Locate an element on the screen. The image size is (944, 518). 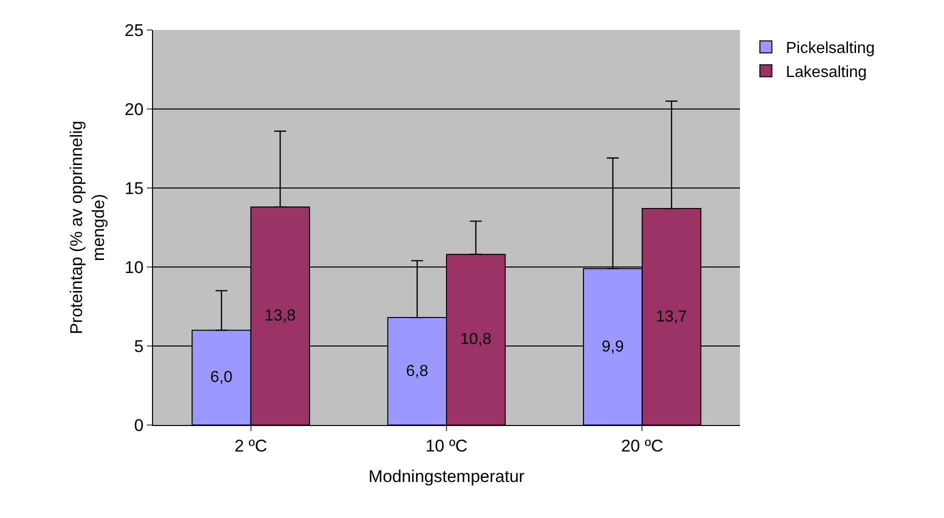
data-label: 6,8 is located at coordinates (417, 371).